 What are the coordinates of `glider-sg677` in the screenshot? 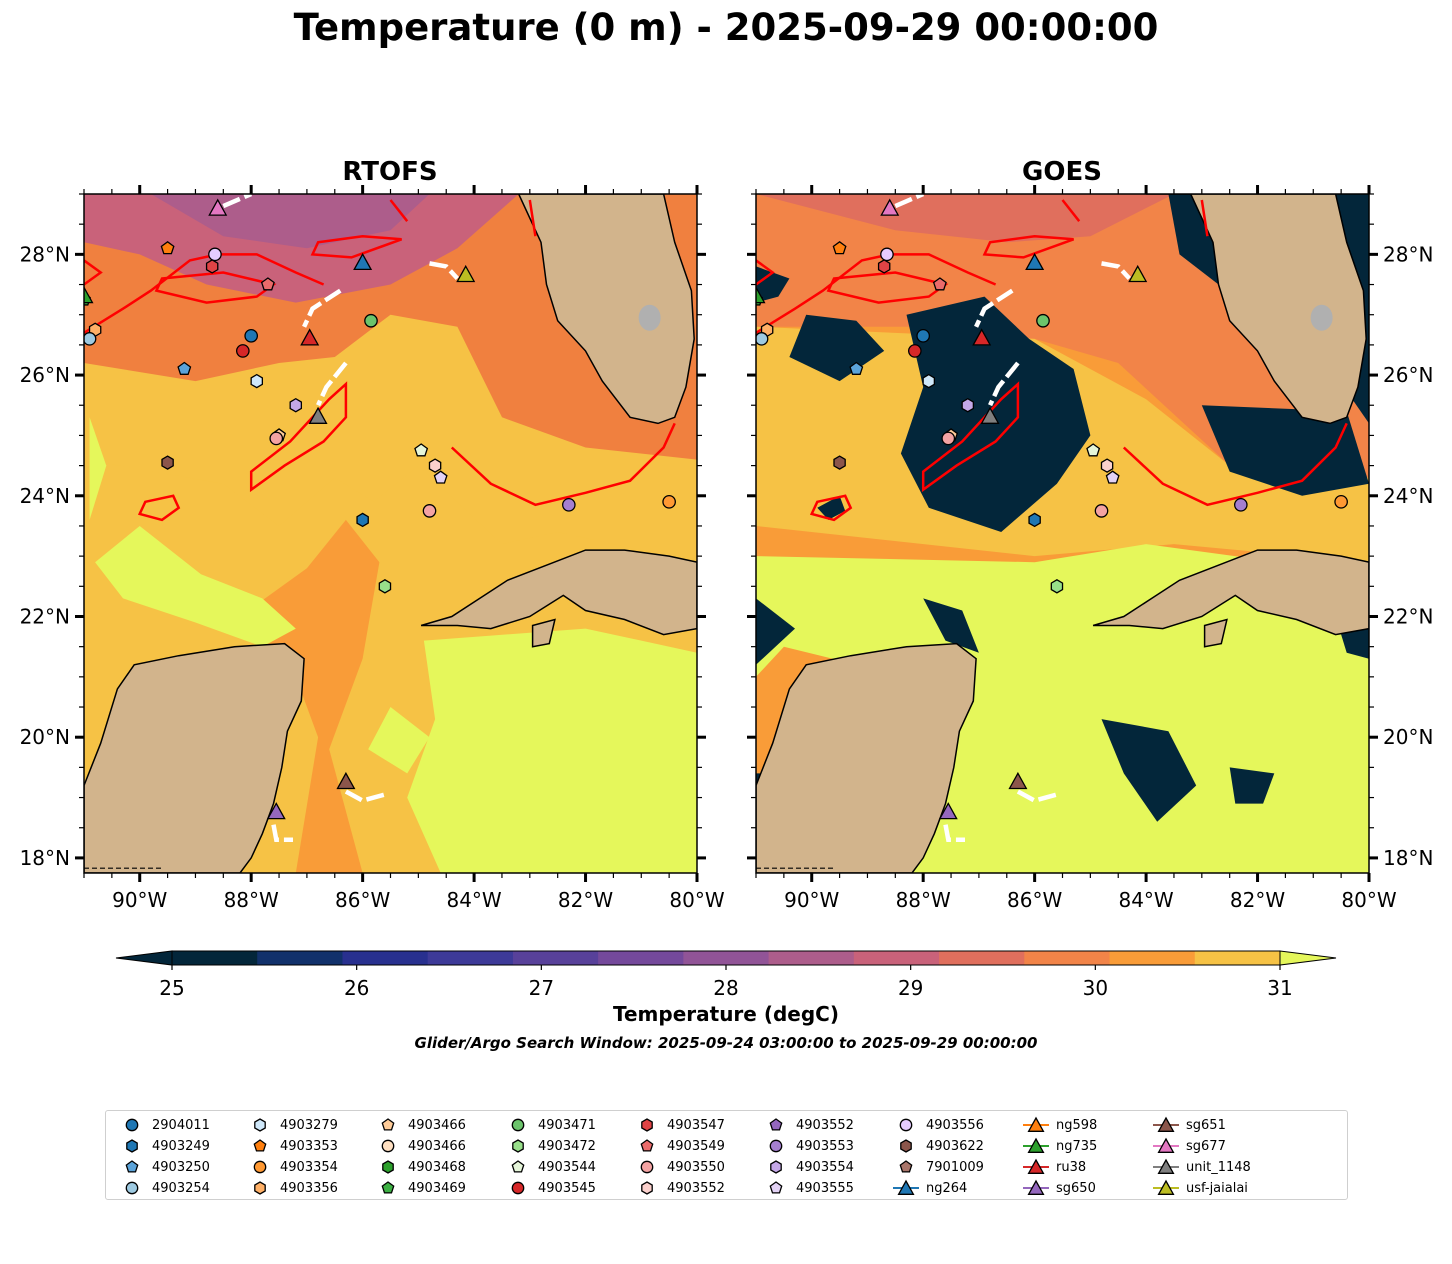 It's located at (890, 207).